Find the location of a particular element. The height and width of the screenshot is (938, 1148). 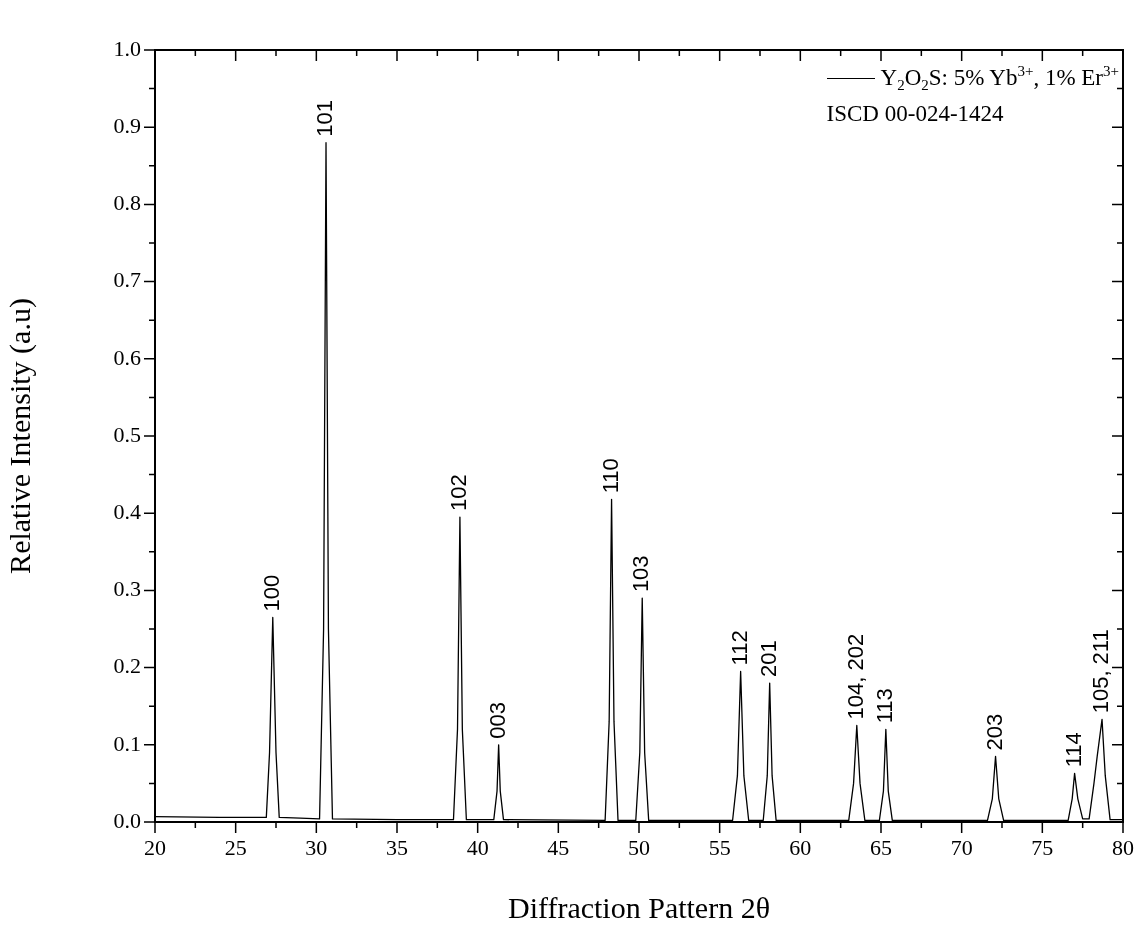

x-tick-label: 55 is located at coordinates (719, 847).